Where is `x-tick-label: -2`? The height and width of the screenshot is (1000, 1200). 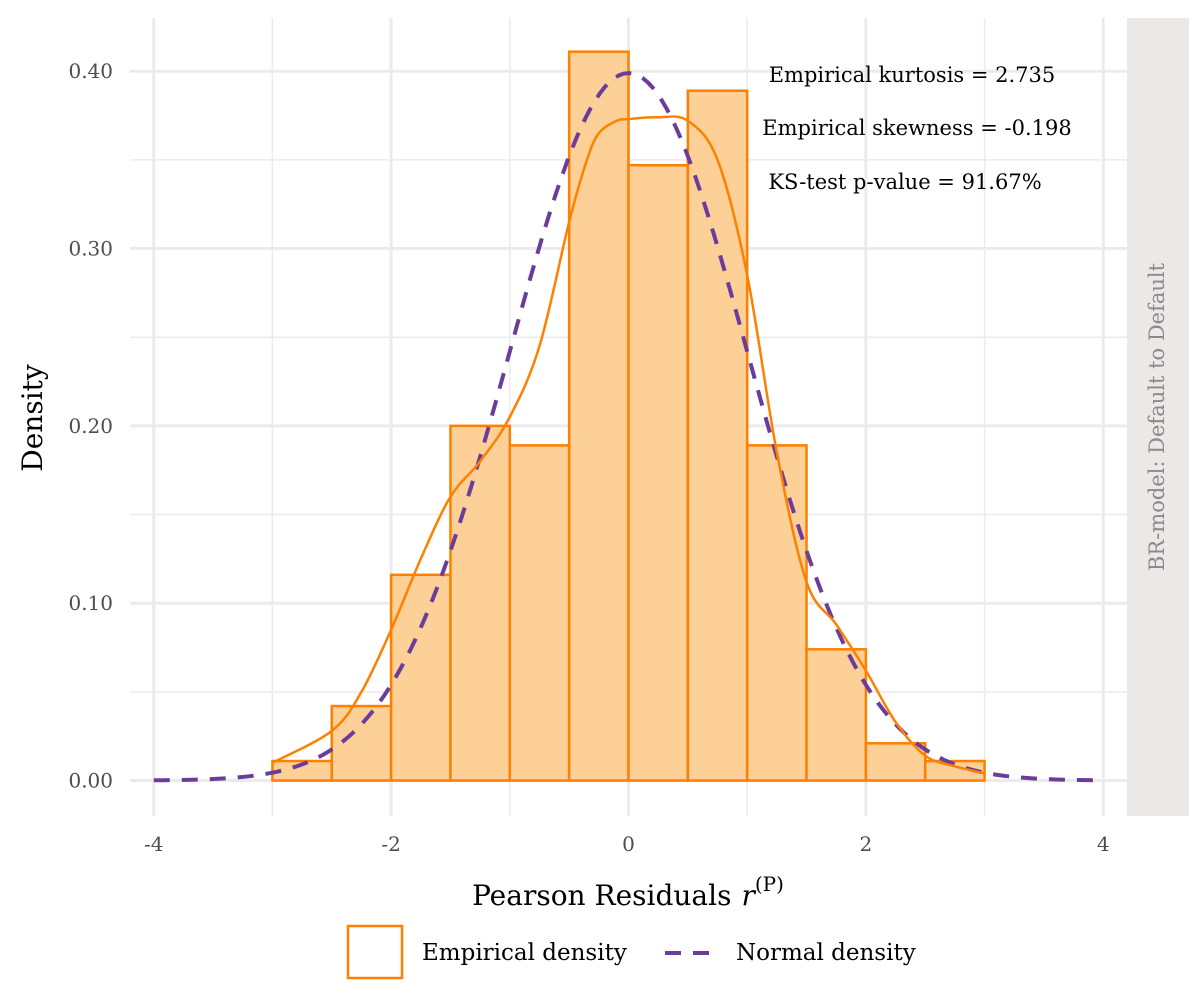
x-tick-label: -2 is located at coordinates (390, 844).